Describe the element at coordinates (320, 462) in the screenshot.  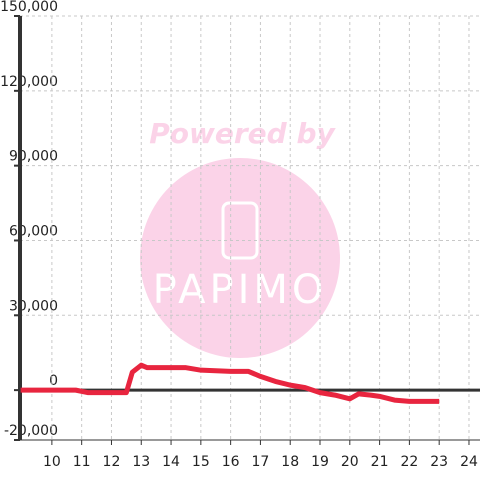
I see `x-tick-label: 19` at that location.